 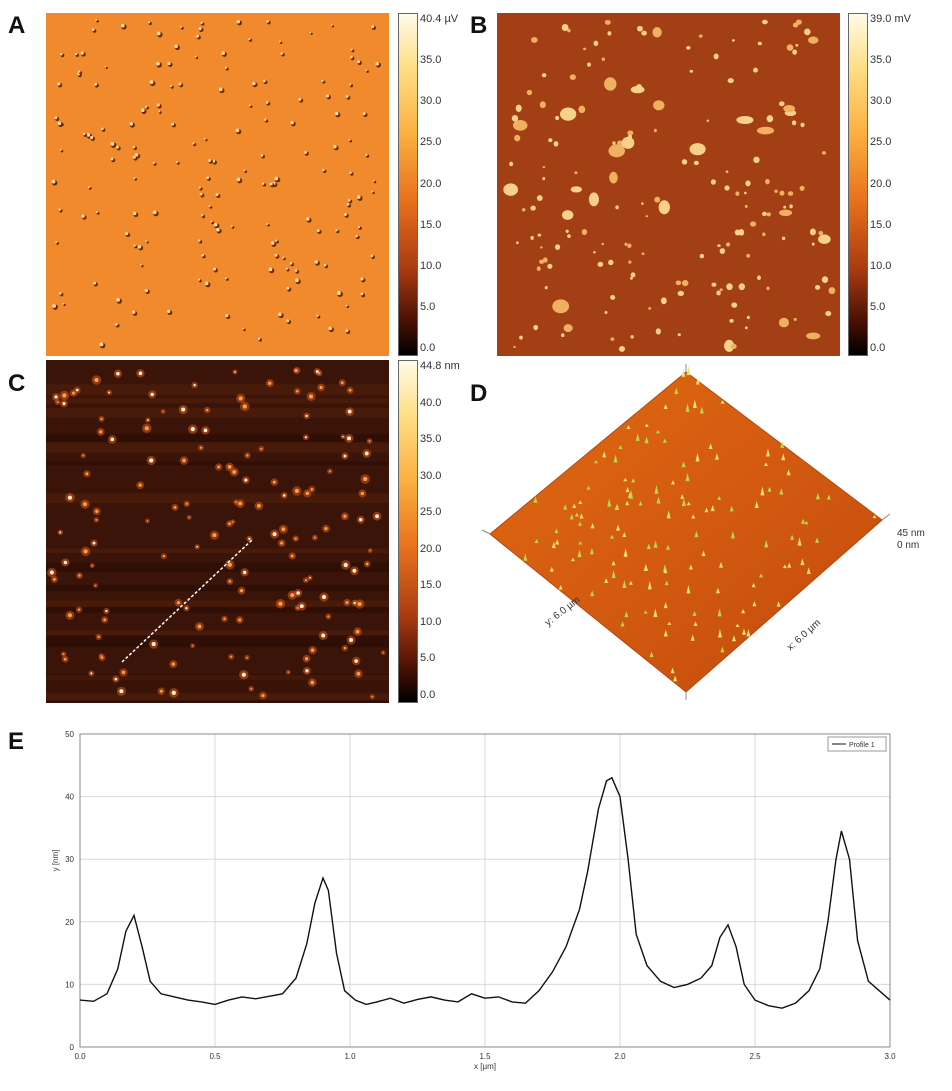 I want to click on colorbar-tick-label: 0.0, so click(x=428, y=348).